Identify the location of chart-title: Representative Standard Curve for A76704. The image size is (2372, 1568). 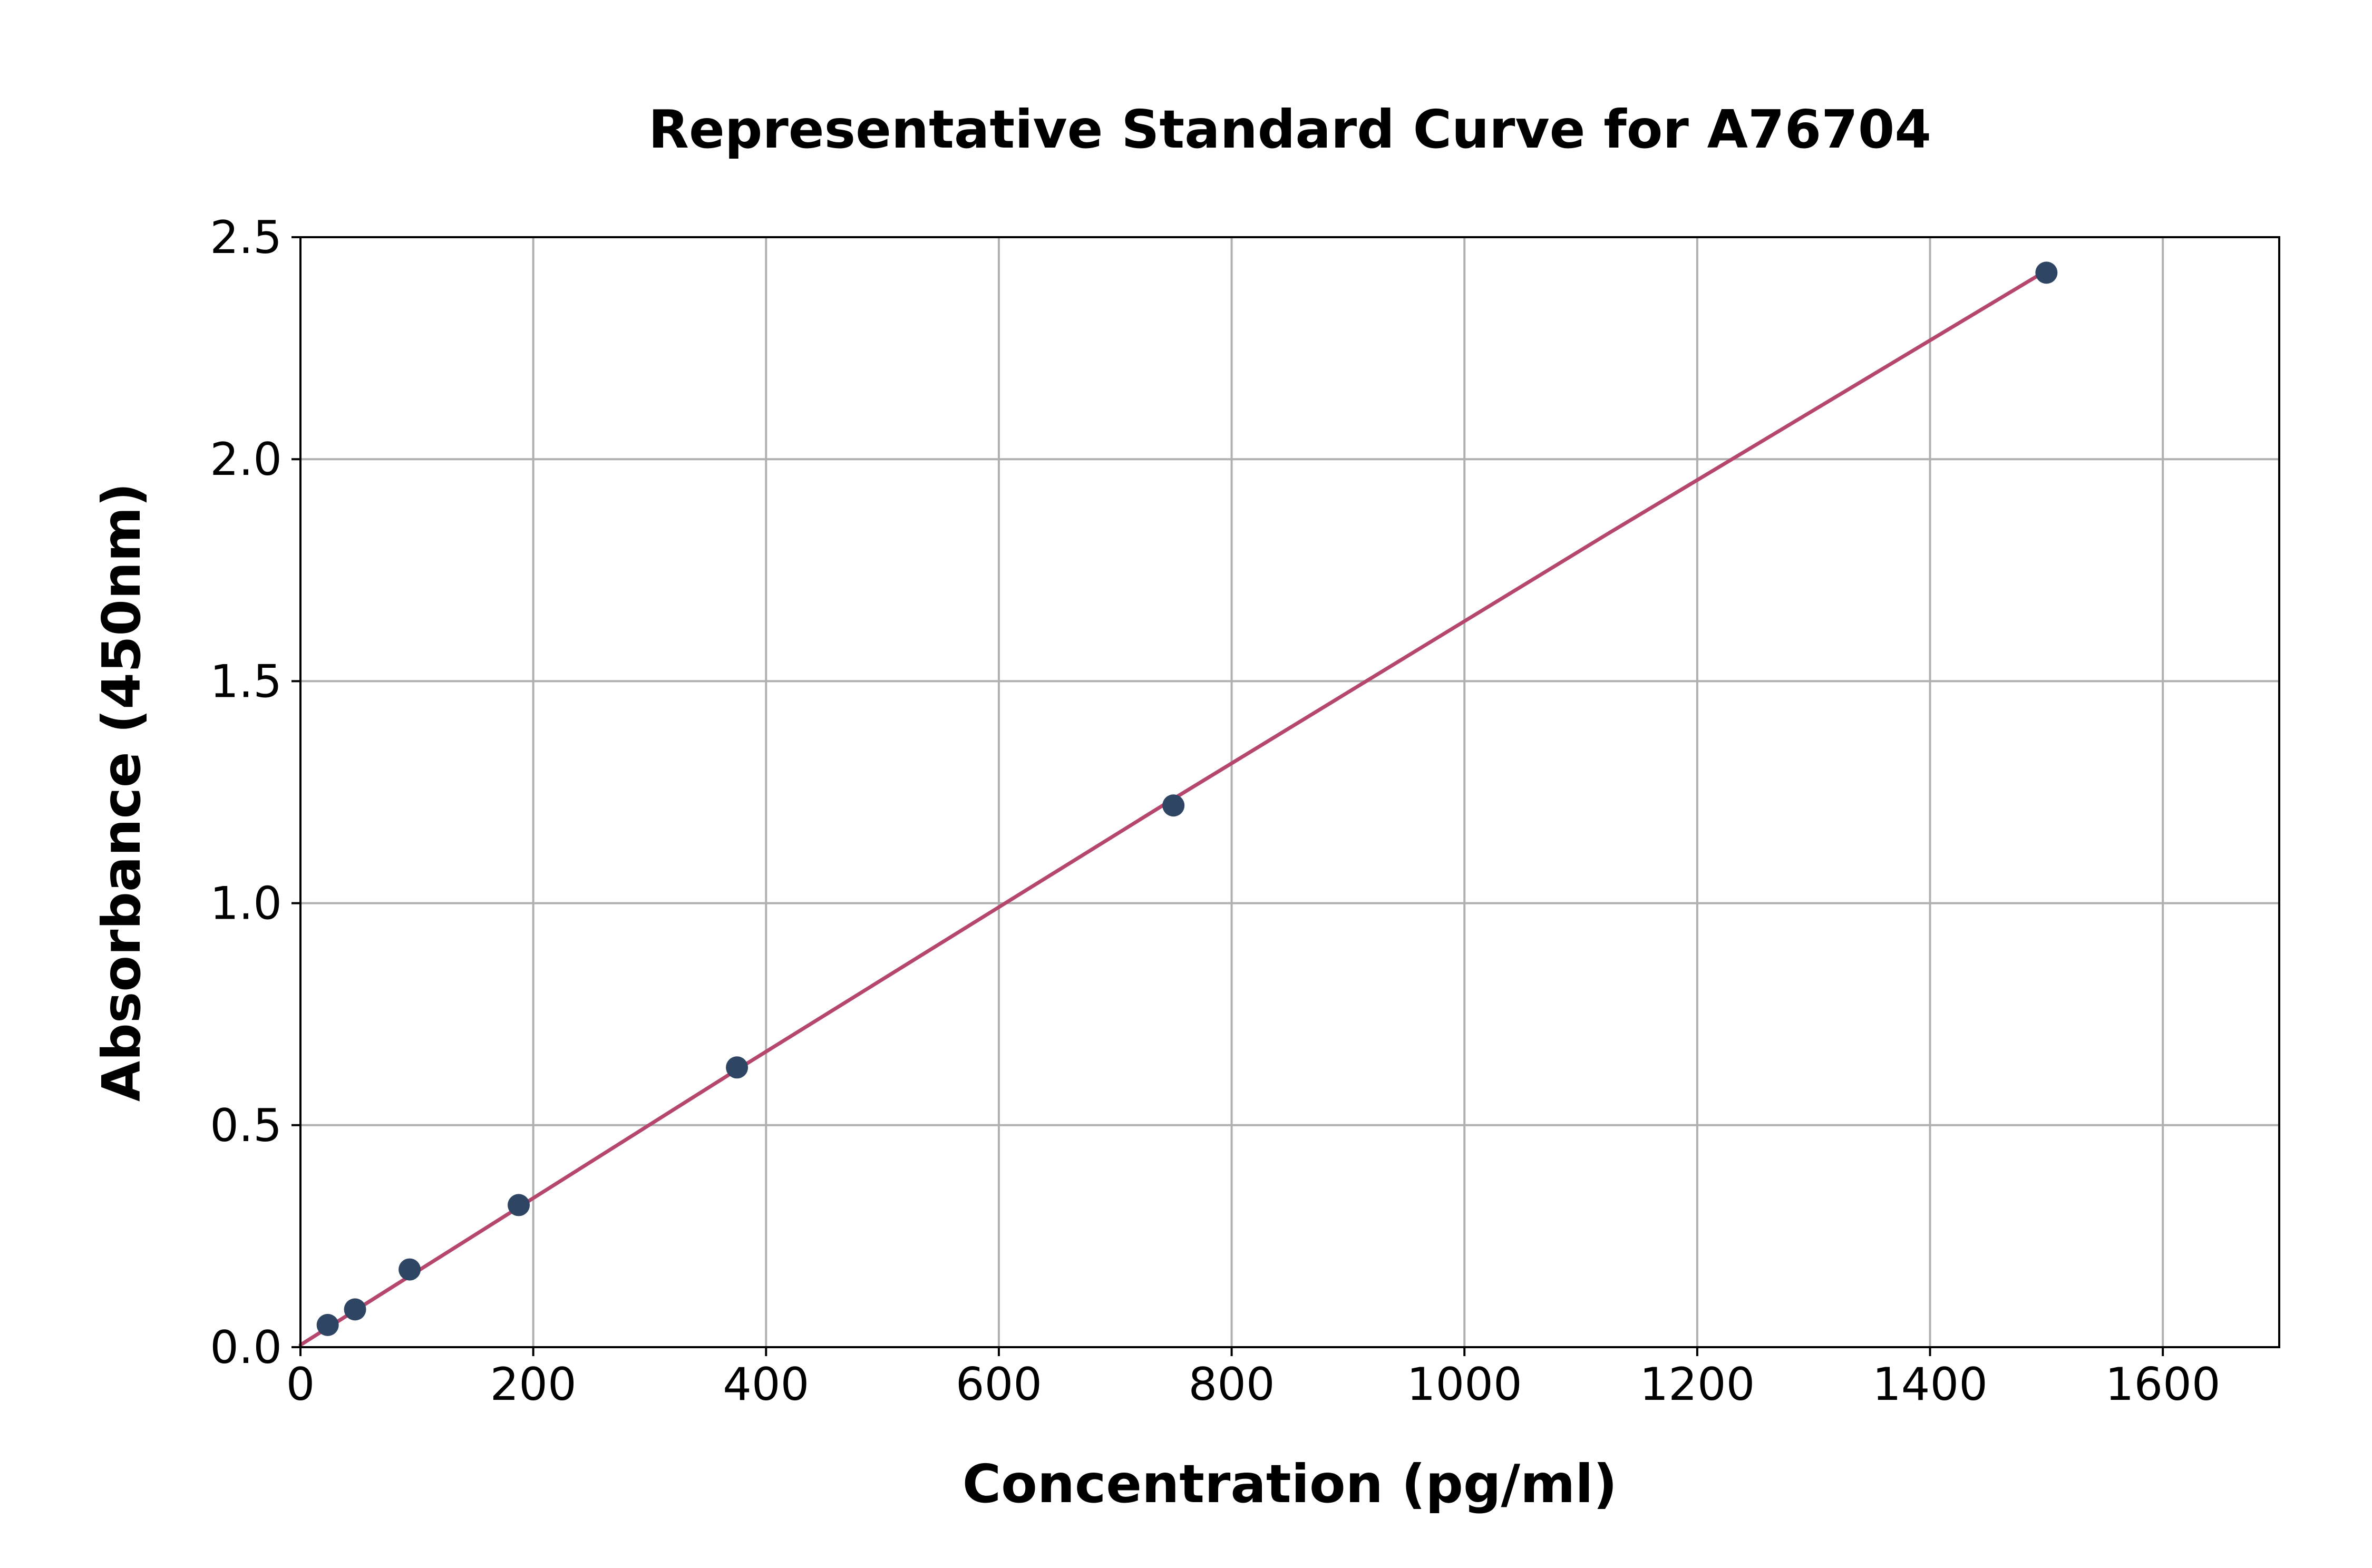
(1289, 129).